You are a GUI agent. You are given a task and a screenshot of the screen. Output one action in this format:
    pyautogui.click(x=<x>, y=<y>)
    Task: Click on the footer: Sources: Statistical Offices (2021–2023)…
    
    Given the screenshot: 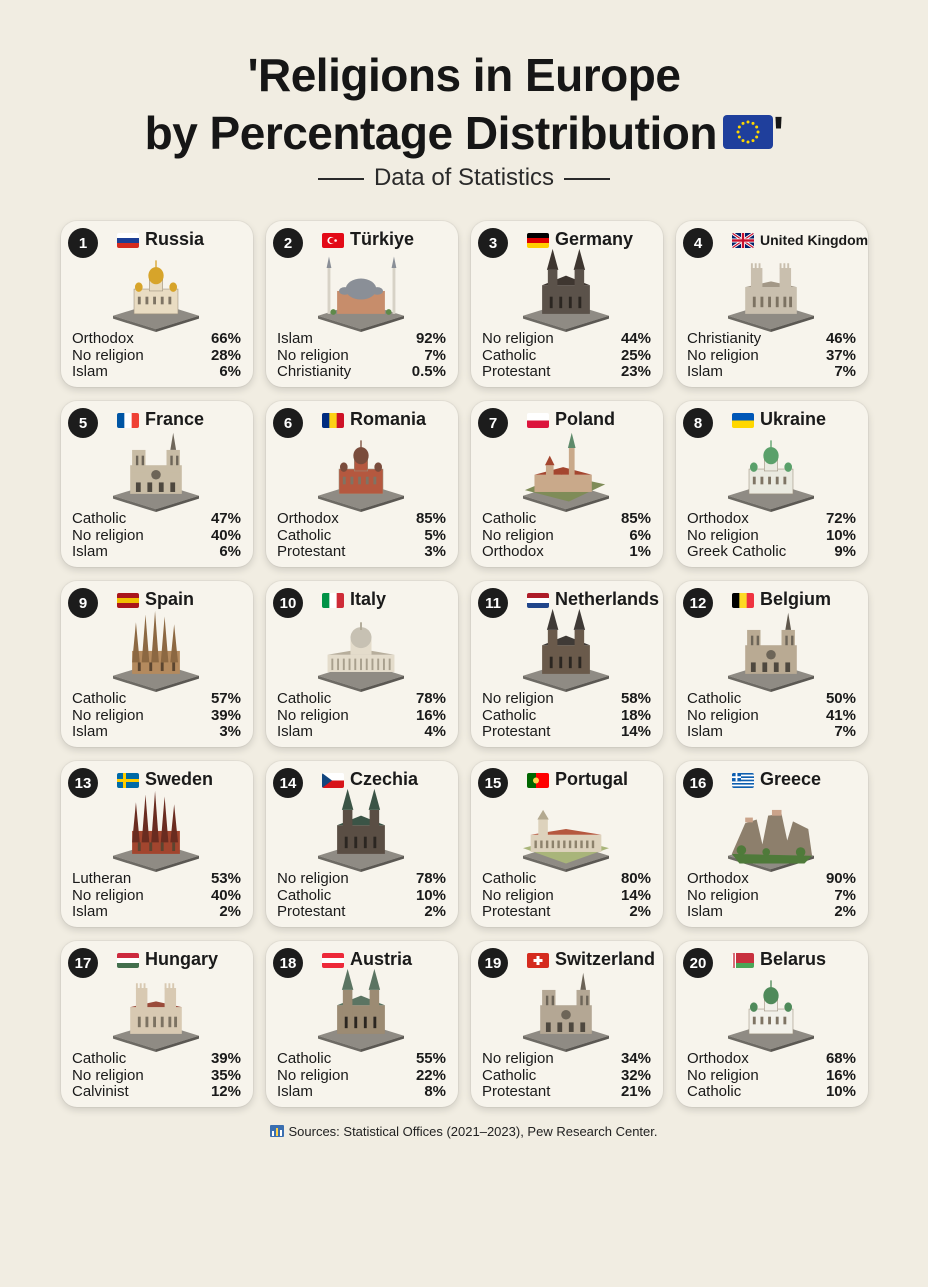 What is the action you would take?
    pyautogui.click(x=464, y=1131)
    